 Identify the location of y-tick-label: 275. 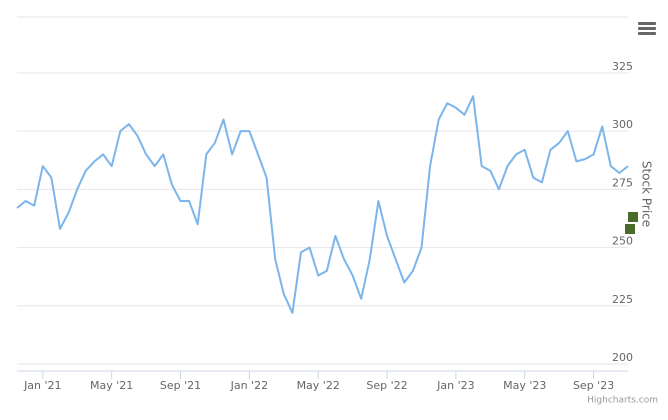
(622, 182).